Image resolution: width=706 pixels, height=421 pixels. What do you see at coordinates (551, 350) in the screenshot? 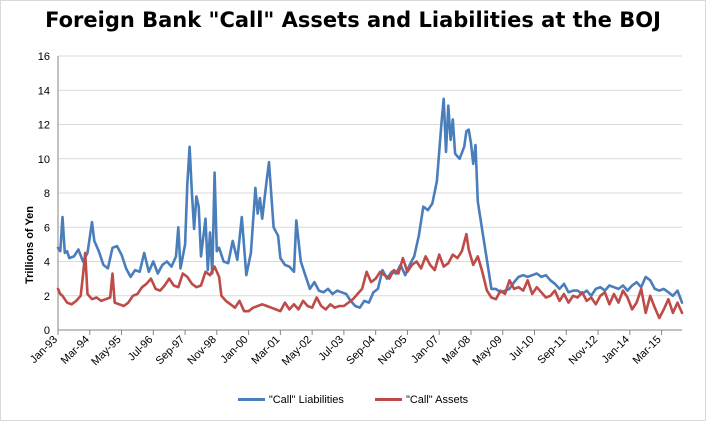
I see `x-tick-label: Sep-11` at bounding box center [551, 350].